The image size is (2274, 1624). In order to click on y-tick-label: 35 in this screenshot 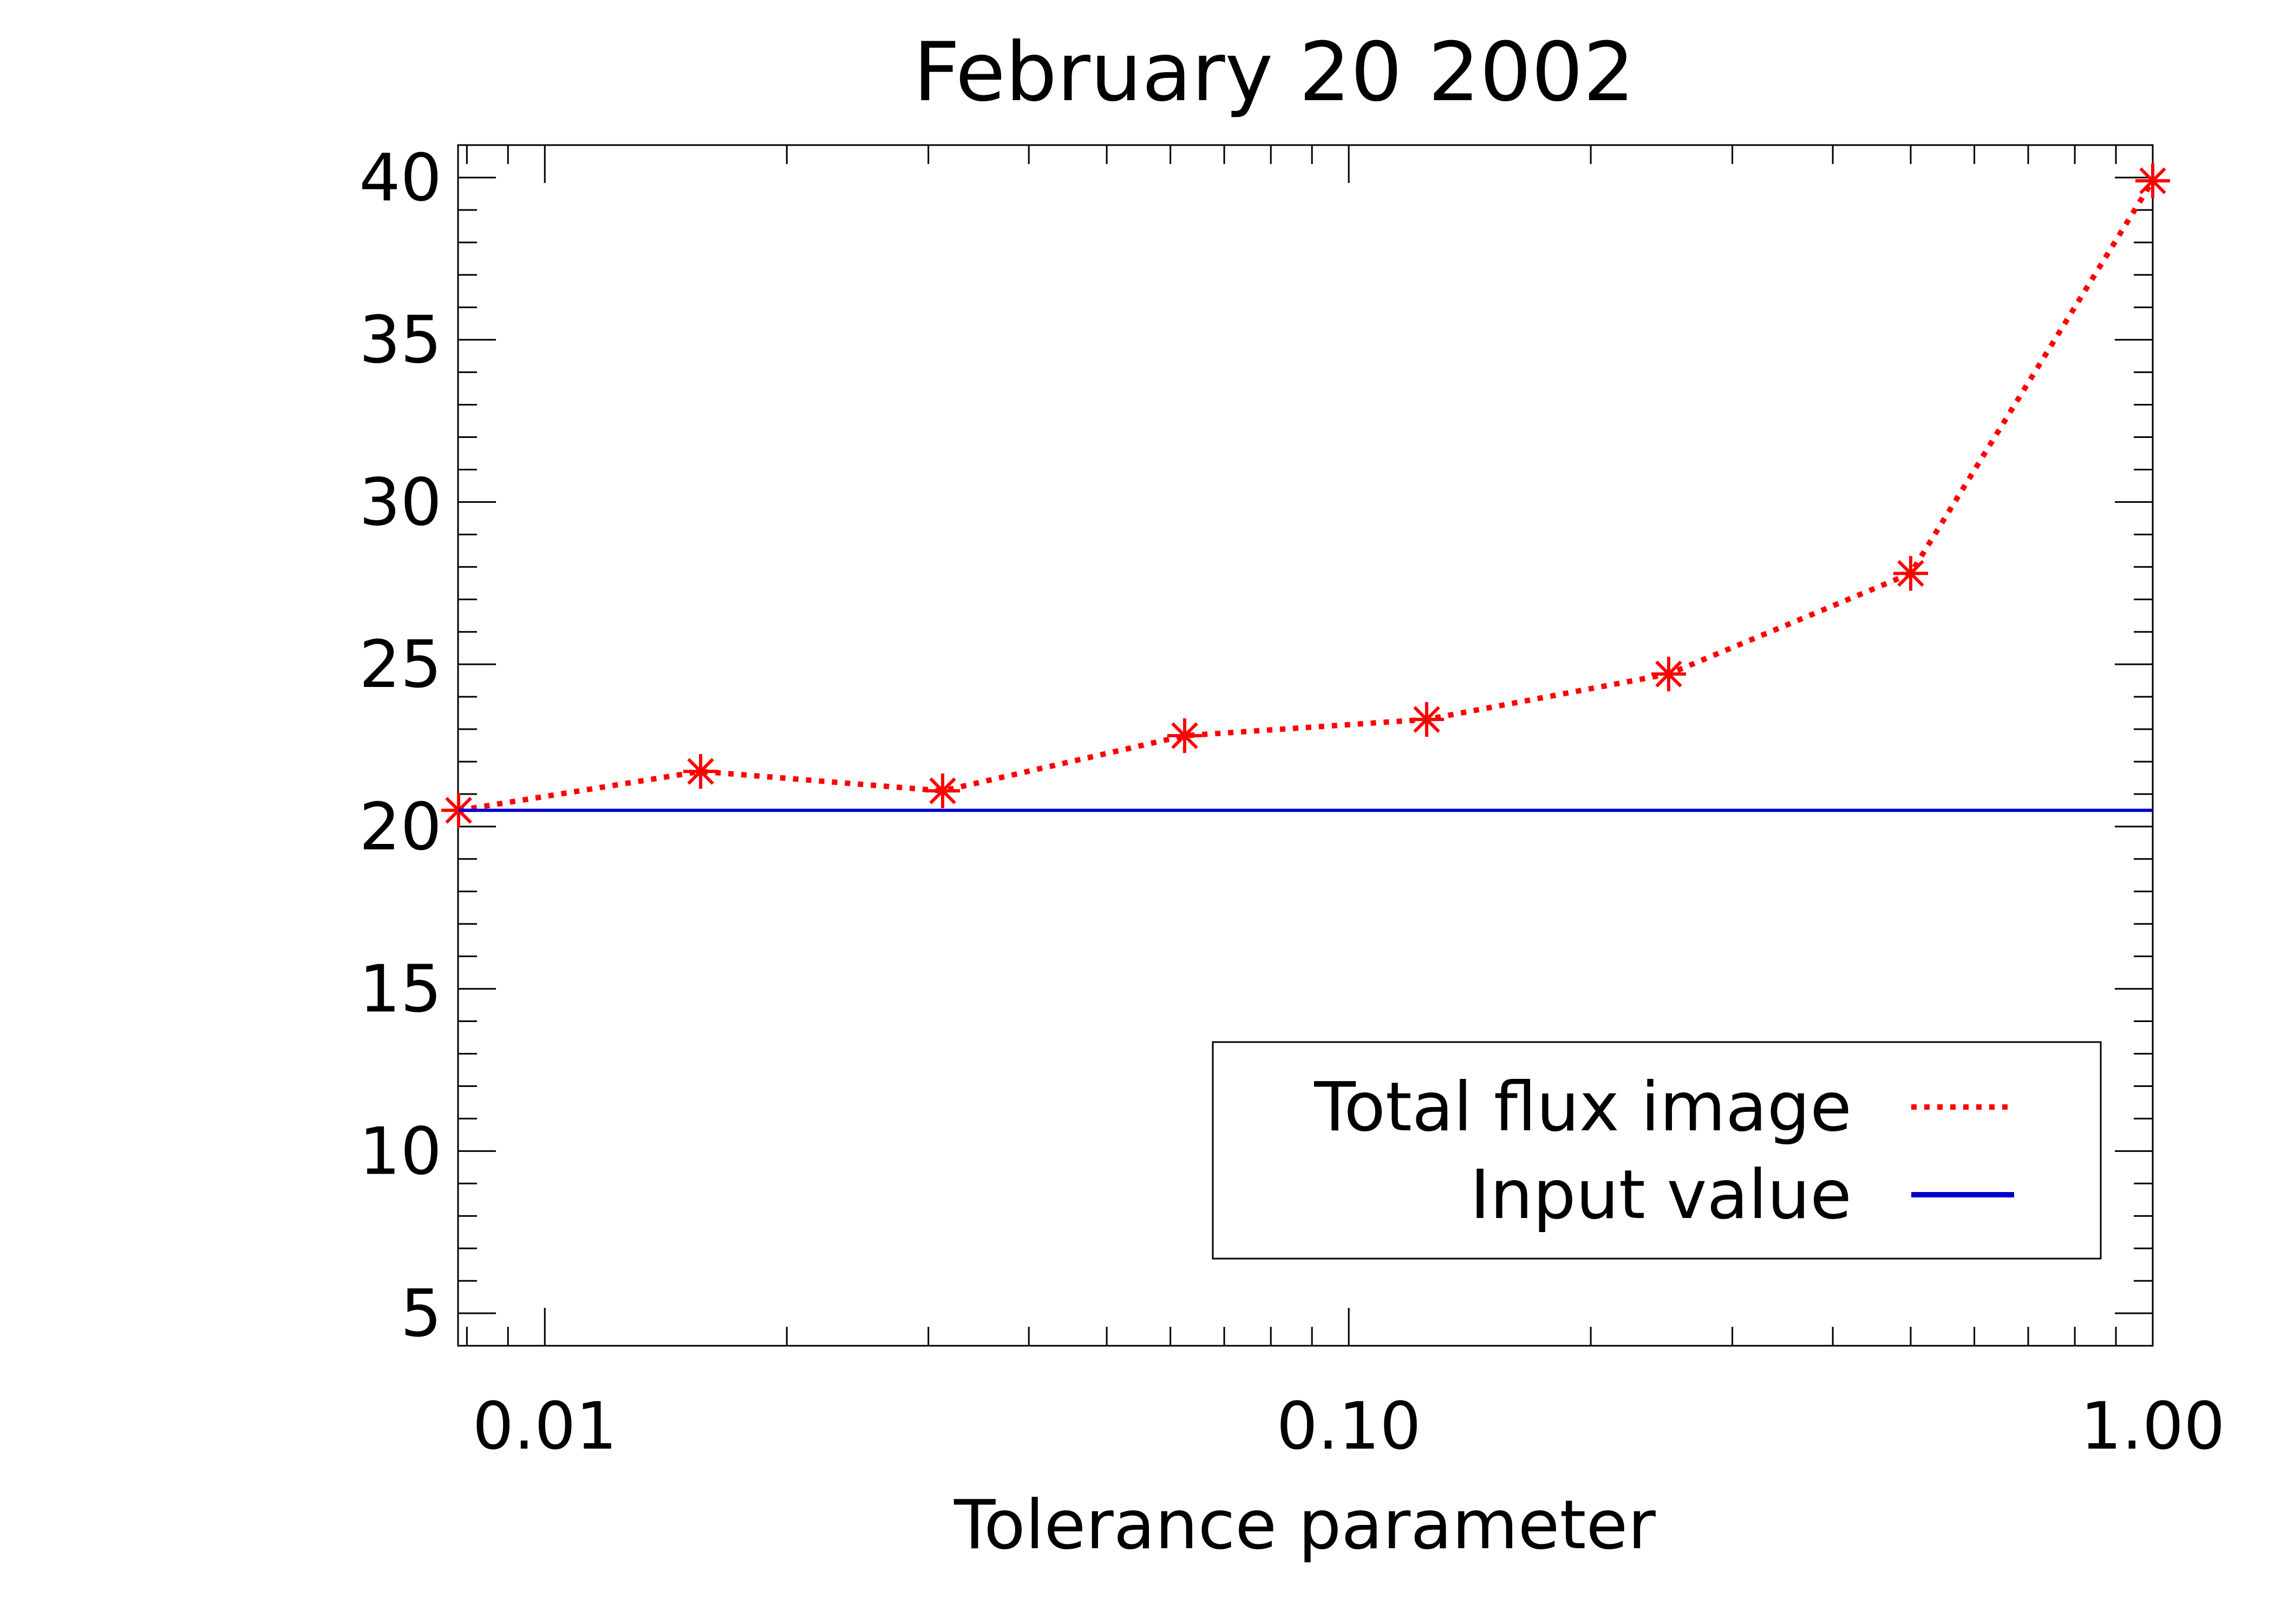, I will do `click(401, 341)`.